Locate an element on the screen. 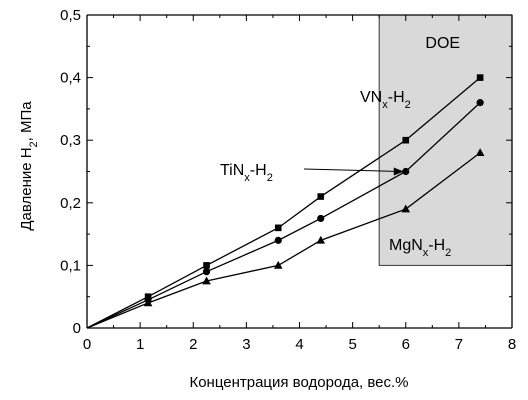  y-axis-title-subscript: 2 is located at coordinates (34, 144).